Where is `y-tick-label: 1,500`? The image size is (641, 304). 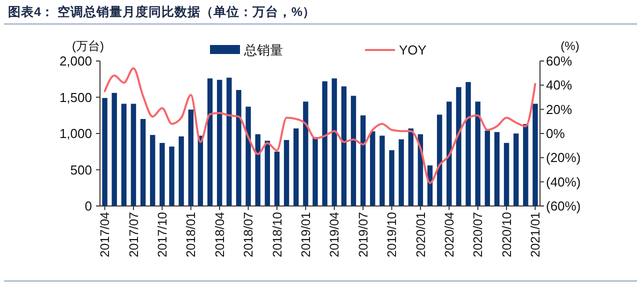 y-tick-label: 1,500 is located at coordinates (75, 97).